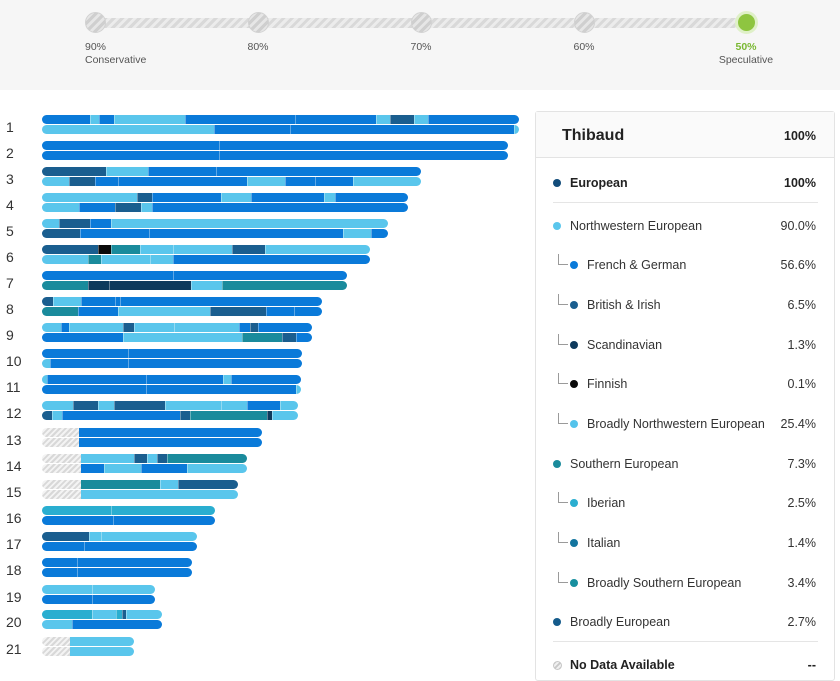  What do you see at coordinates (685, 425) in the screenshot?
I see `ancestry-row-broadly-northwestern-european: Broadly Northwestern European 25.4%` at bounding box center [685, 425].